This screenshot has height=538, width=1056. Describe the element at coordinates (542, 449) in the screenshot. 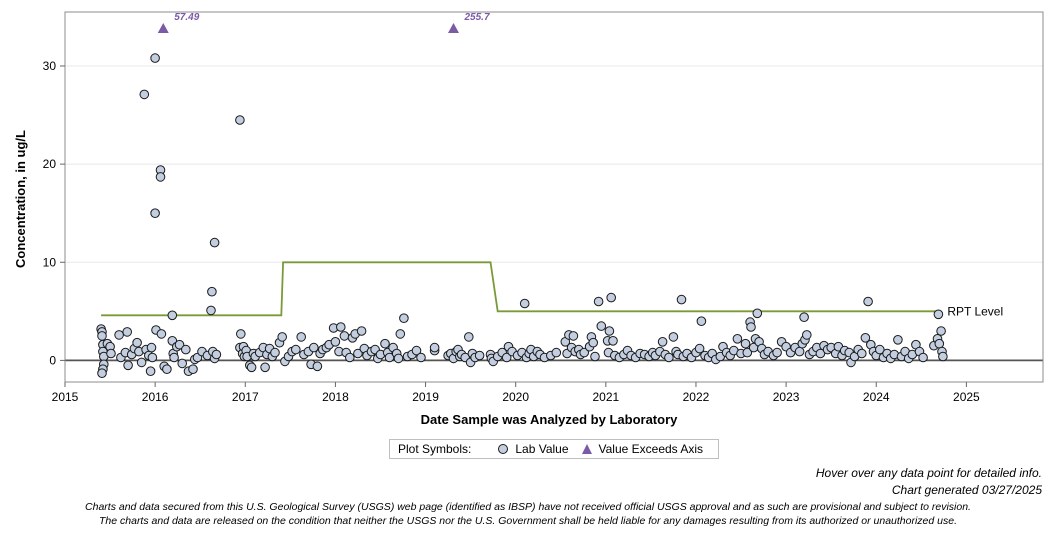

I see `legend-label-lab-value: Lab Value` at that location.